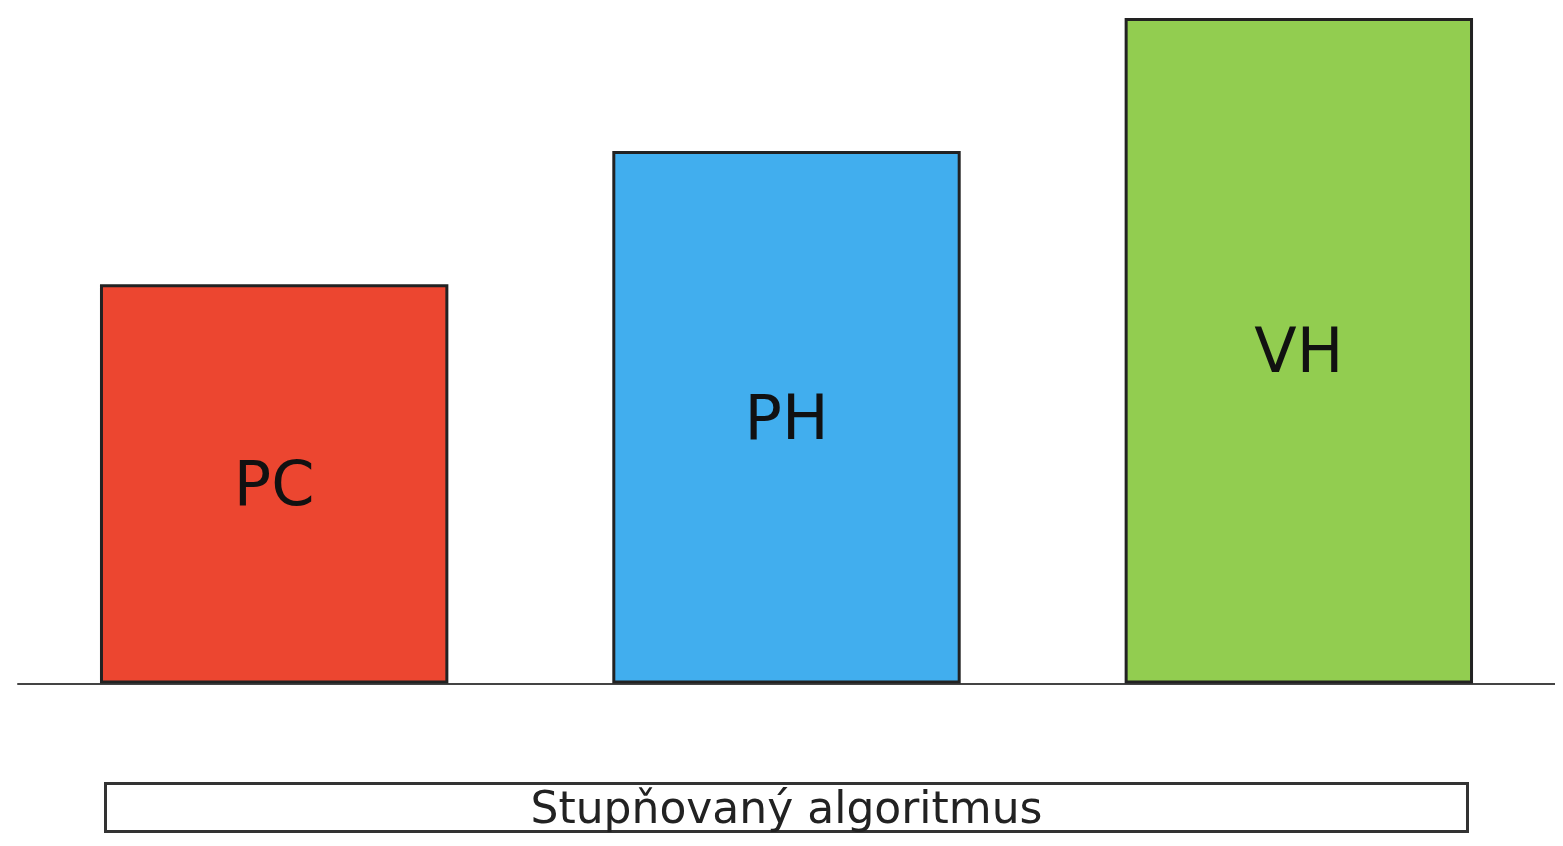 Image resolution: width=1563 pixels, height=846 pixels. I want to click on x-axis-title: Stupňovaný algoritmus, so click(786, 807).